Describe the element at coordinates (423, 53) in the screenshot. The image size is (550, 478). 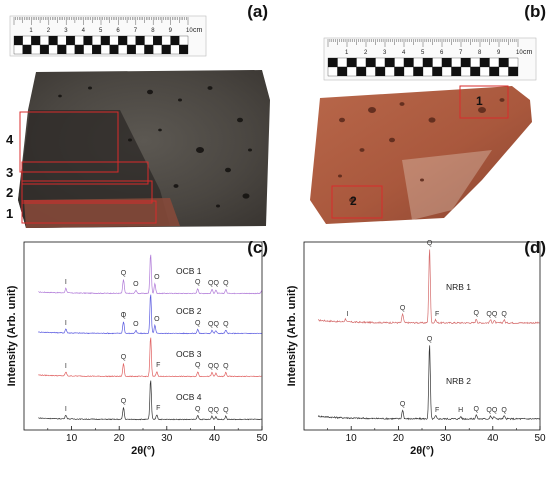
I see `b-ruler-number-5: 5` at that location.